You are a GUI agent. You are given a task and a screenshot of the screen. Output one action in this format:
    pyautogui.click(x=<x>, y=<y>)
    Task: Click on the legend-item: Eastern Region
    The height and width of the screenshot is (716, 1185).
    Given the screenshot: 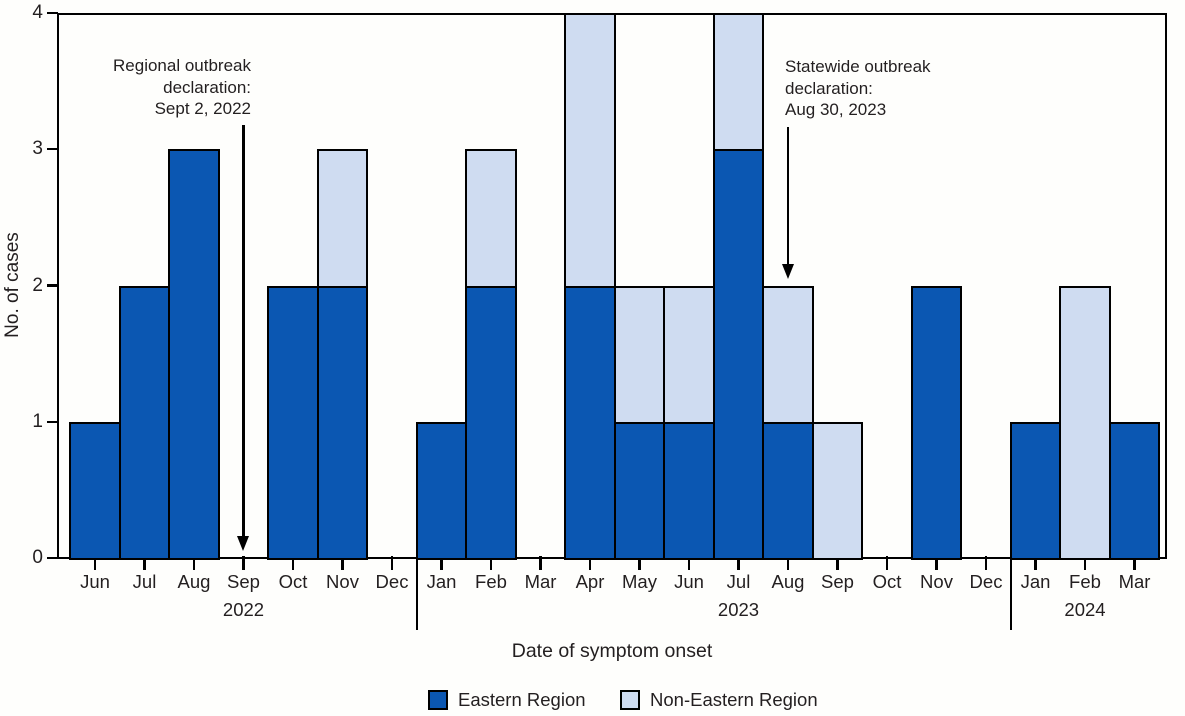 What is the action you would take?
    pyautogui.click(x=507, y=700)
    